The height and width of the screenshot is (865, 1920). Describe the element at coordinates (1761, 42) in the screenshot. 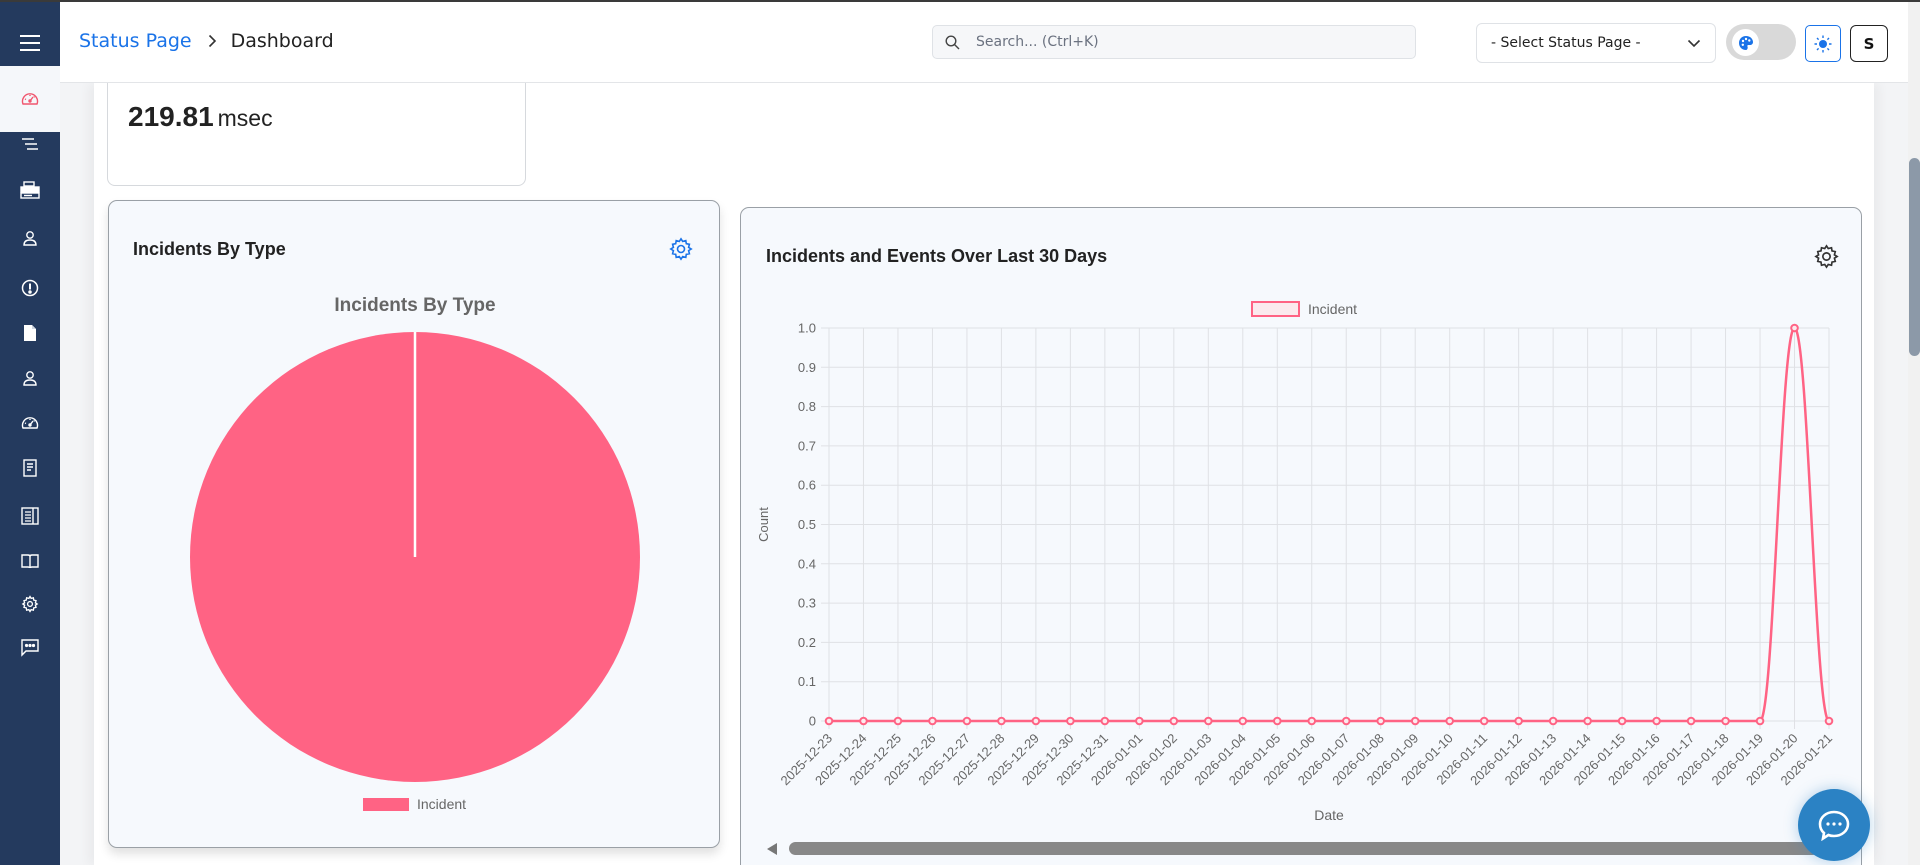

I see `theme-palette-toggle` at that location.